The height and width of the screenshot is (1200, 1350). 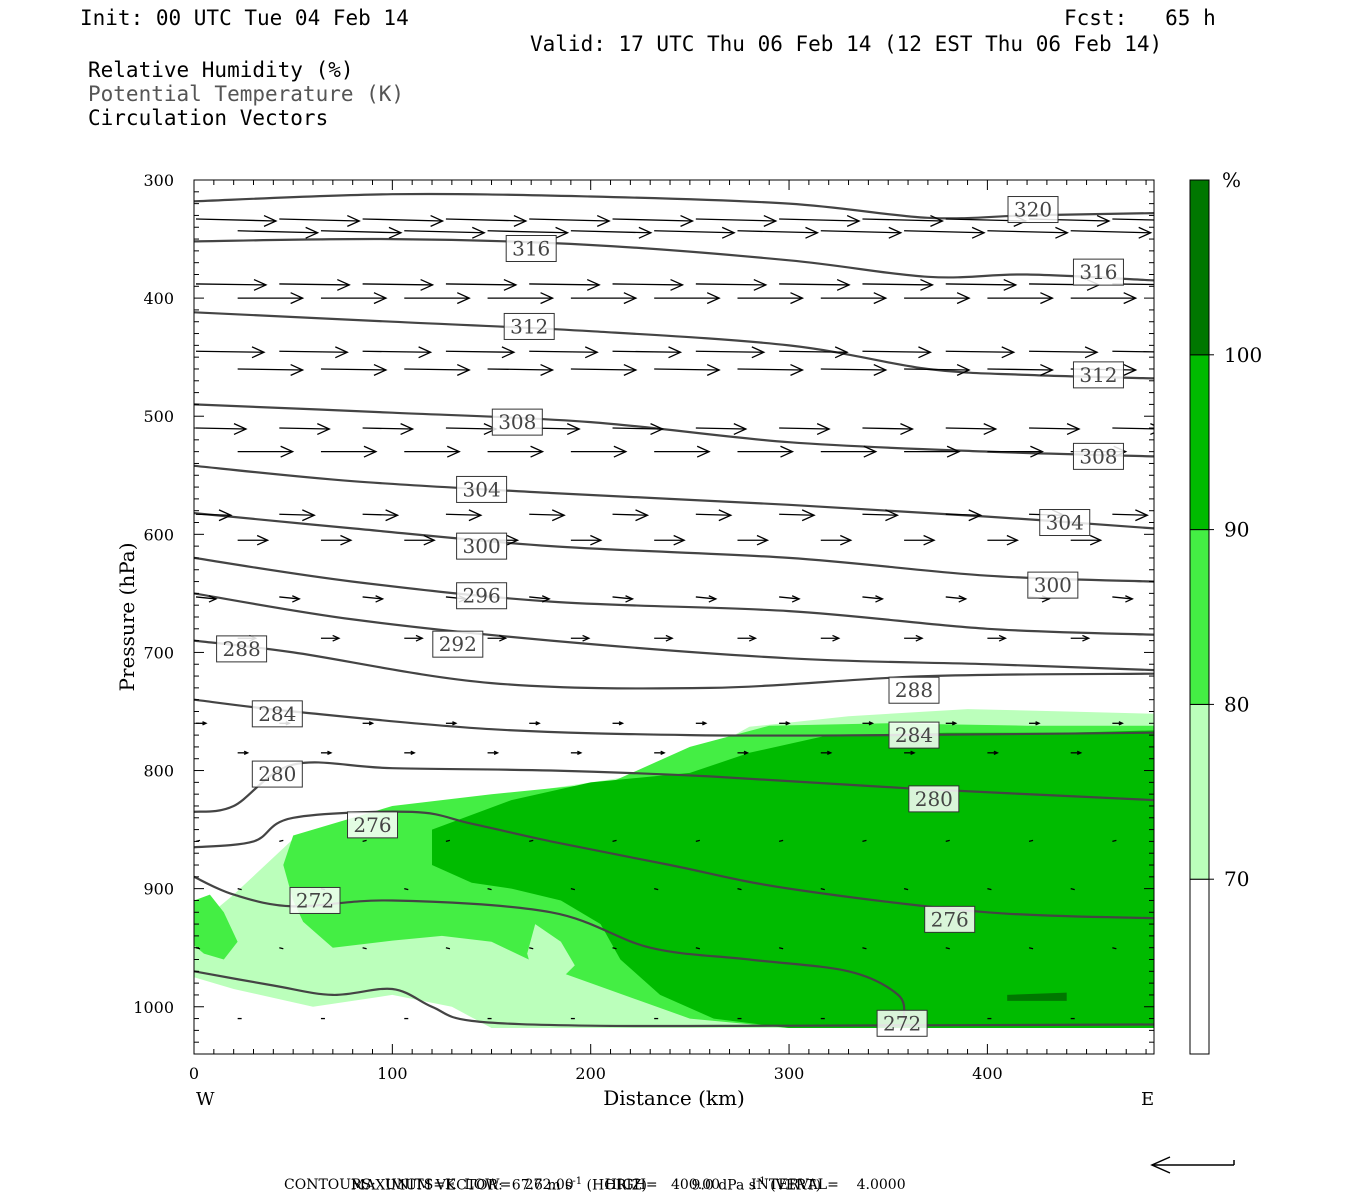 I want to click on max-vector-label: MAXIMUM VECTOR:, so click(x=426, y=1185).